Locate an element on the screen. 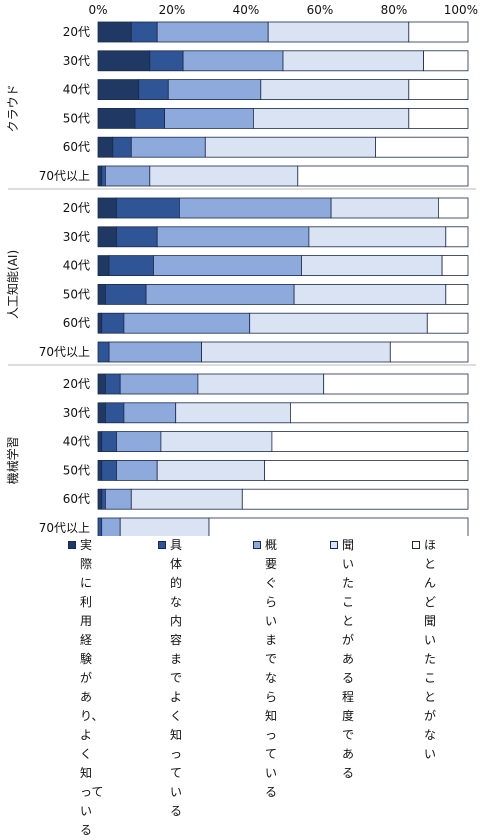  x-tick-label: 60% is located at coordinates (320, 10).